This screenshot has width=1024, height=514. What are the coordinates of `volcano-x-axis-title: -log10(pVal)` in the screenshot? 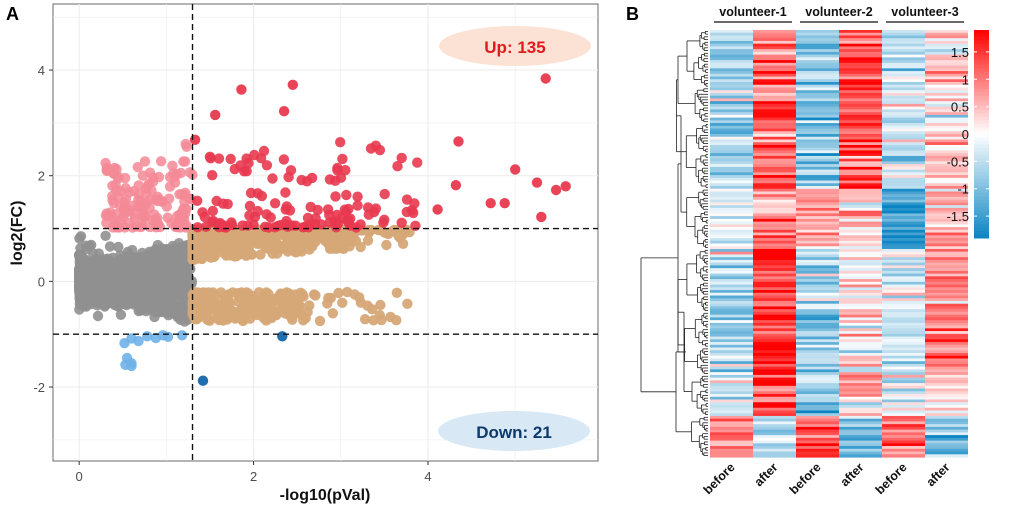 It's located at (325, 495).